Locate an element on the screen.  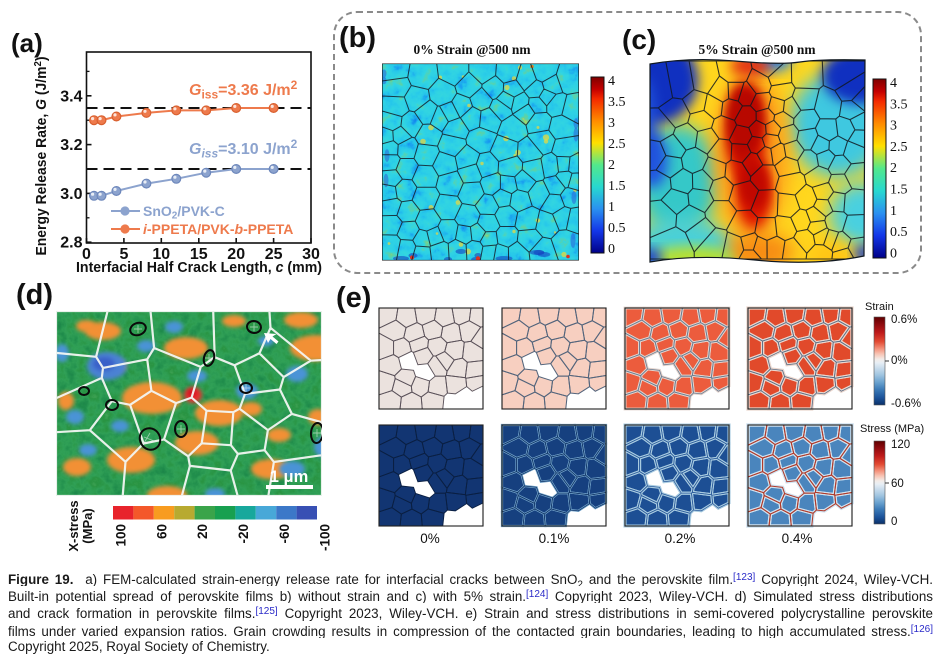
svg-text: 25 is located at coordinates (274, 254).